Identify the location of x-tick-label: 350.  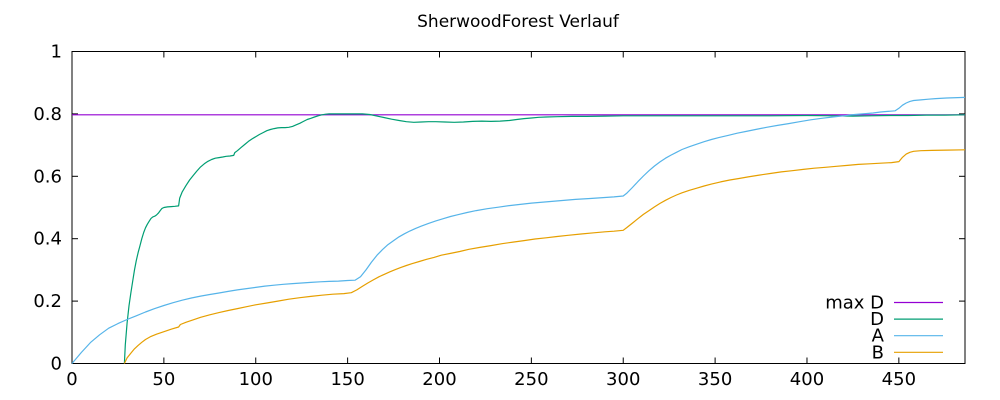
(715, 379).